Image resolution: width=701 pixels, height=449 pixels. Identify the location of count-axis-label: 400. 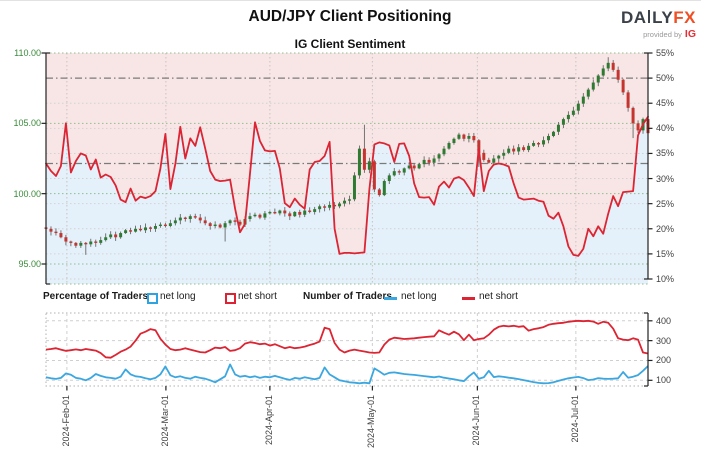
(664, 320).